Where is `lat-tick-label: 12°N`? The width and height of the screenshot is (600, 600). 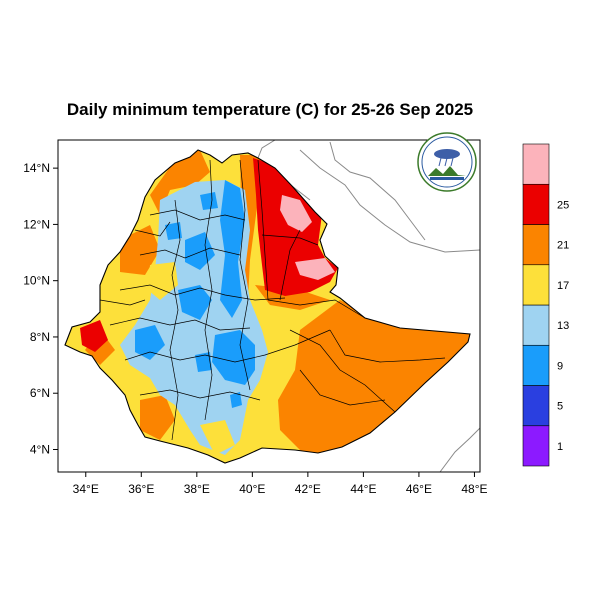
lat-tick-label: 12°N is located at coordinates (36, 224).